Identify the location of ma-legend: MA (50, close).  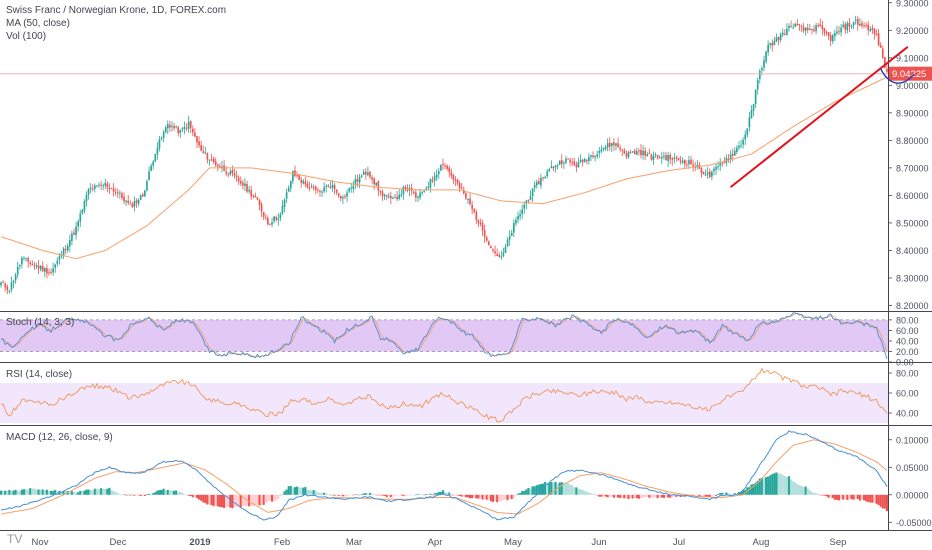
(38, 23).